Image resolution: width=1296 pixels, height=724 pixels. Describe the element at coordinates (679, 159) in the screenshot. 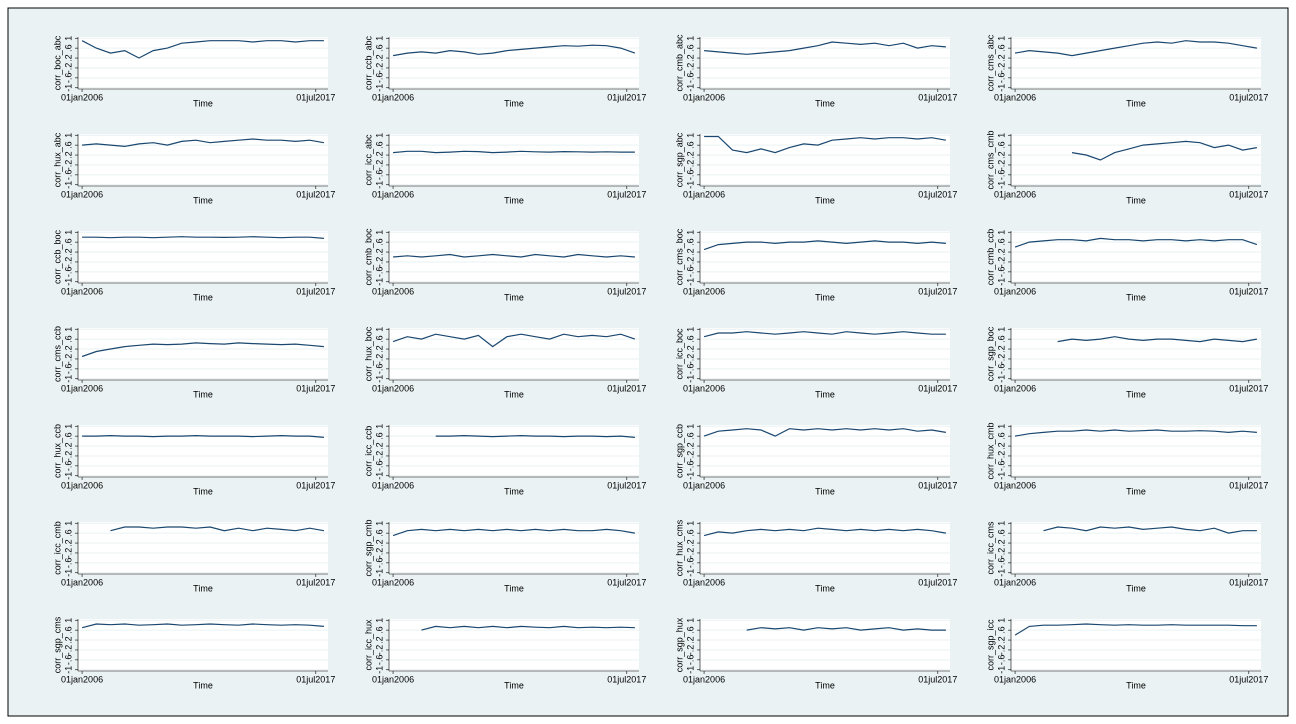

I see `y-axis-title: corr_sgp_abc` at that location.